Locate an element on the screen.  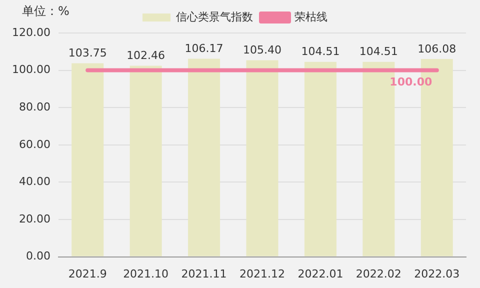
data-label: 102.46 is located at coordinates (146, 55).